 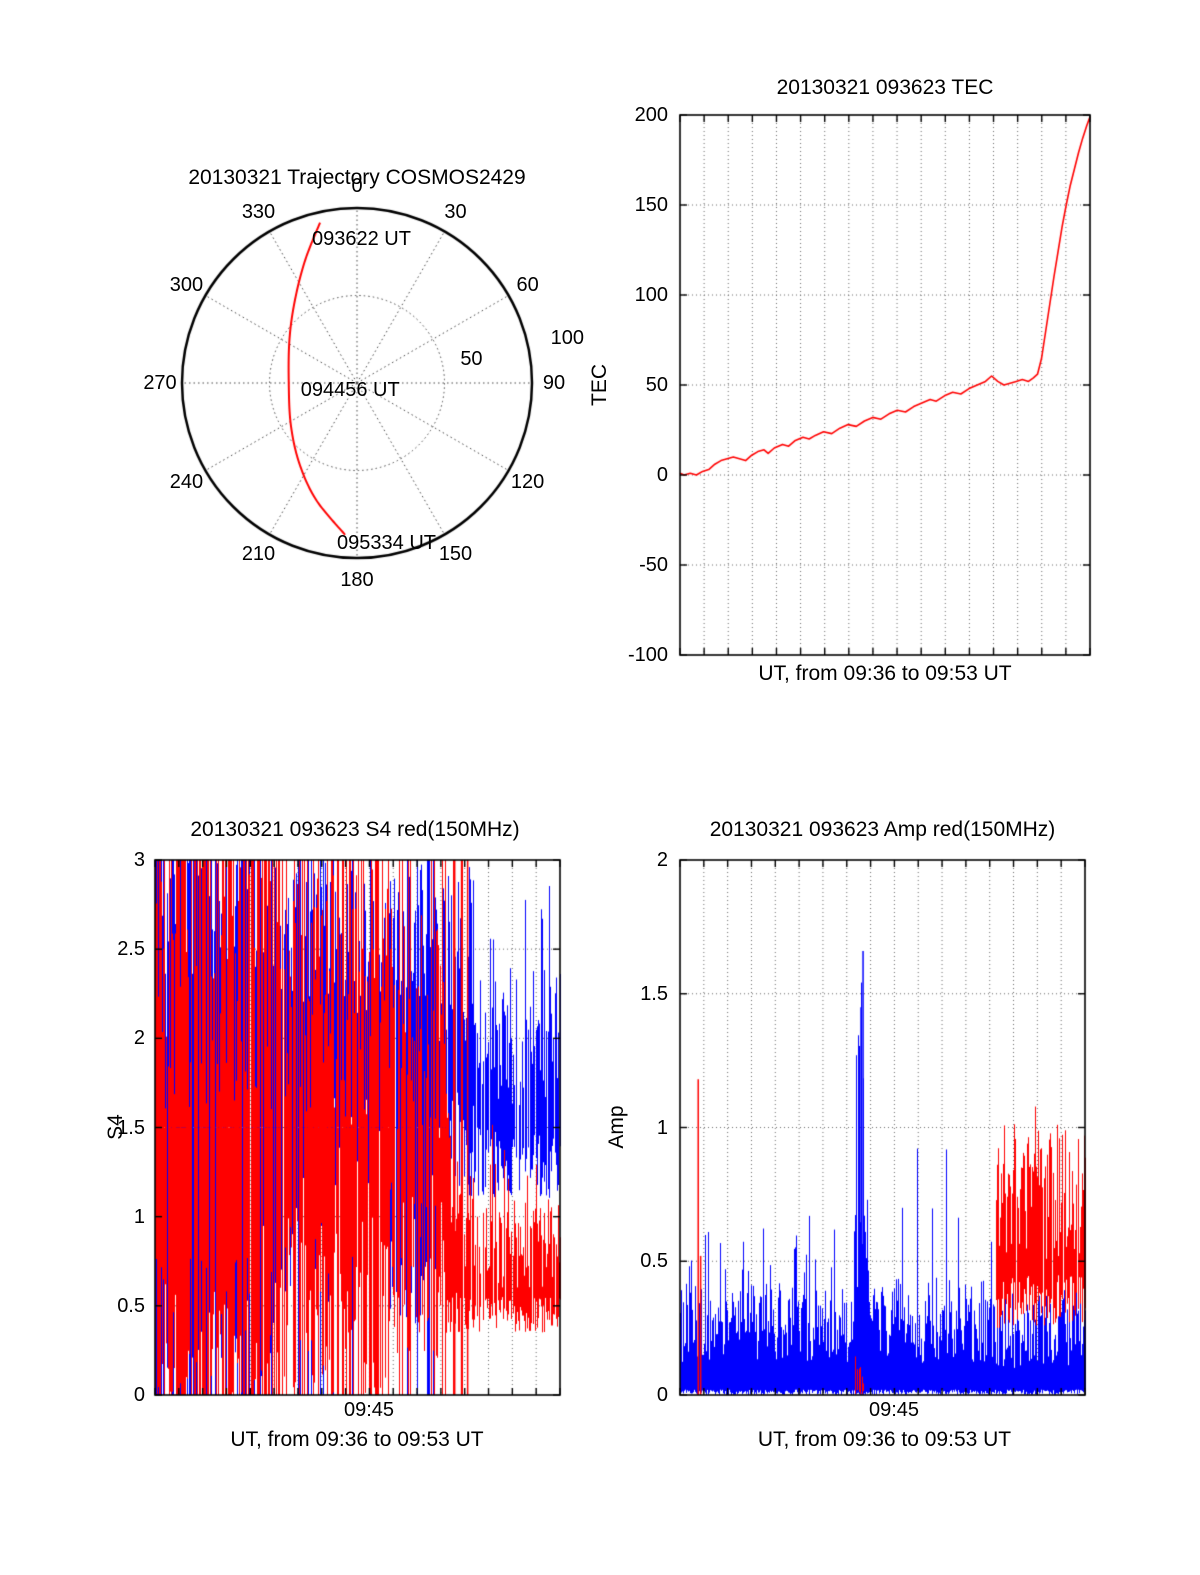 What do you see at coordinates (357, 186) in the screenshot?
I see `polar-azimuth-tick-label: 0` at bounding box center [357, 186].